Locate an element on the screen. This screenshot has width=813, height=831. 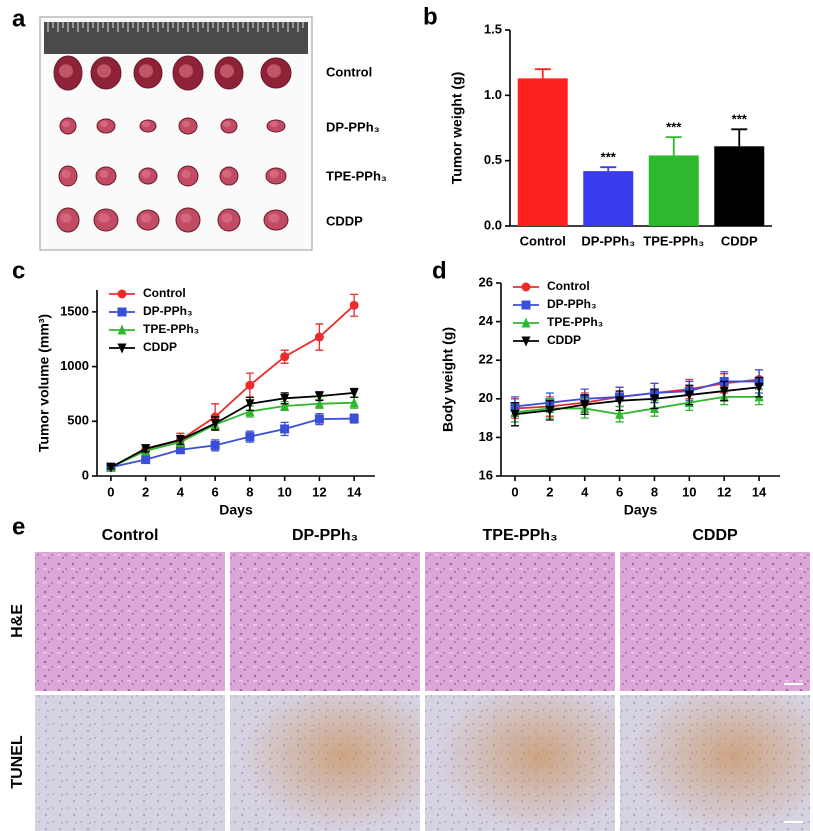
y-tick-label: 20 is located at coordinates (486, 397).